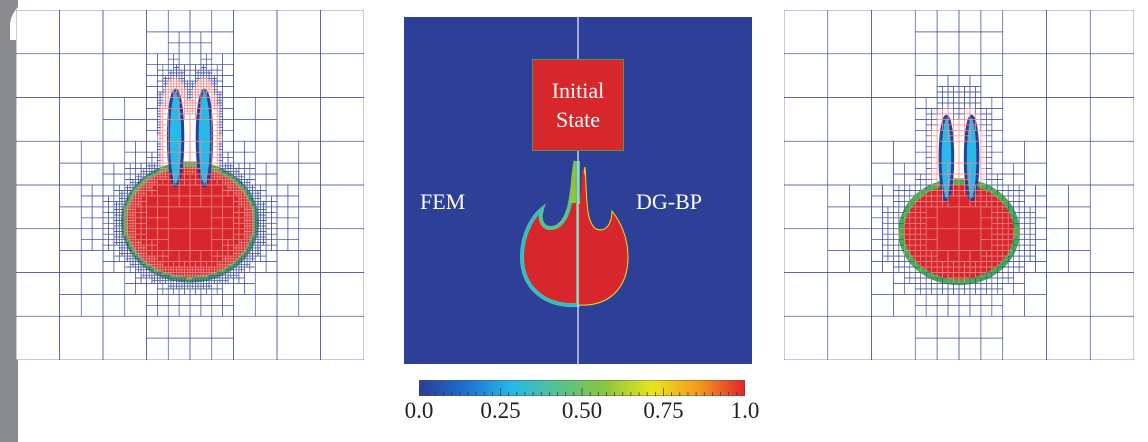 Image resolution: width=1148 pixels, height=442 pixels. I want to click on initial-state-inset: Initial State, so click(578, 105).